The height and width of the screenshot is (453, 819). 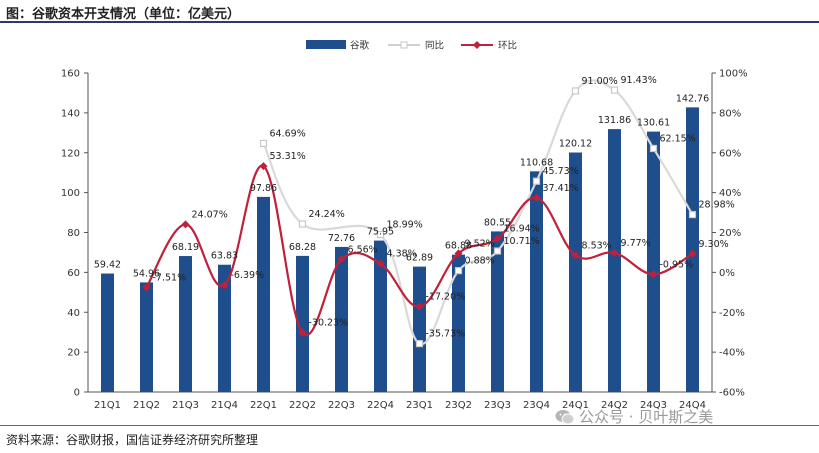 What do you see at coordinates (326, 44) in the screenshot?
I see `legend-swatch` at bounding box center [326, 44].